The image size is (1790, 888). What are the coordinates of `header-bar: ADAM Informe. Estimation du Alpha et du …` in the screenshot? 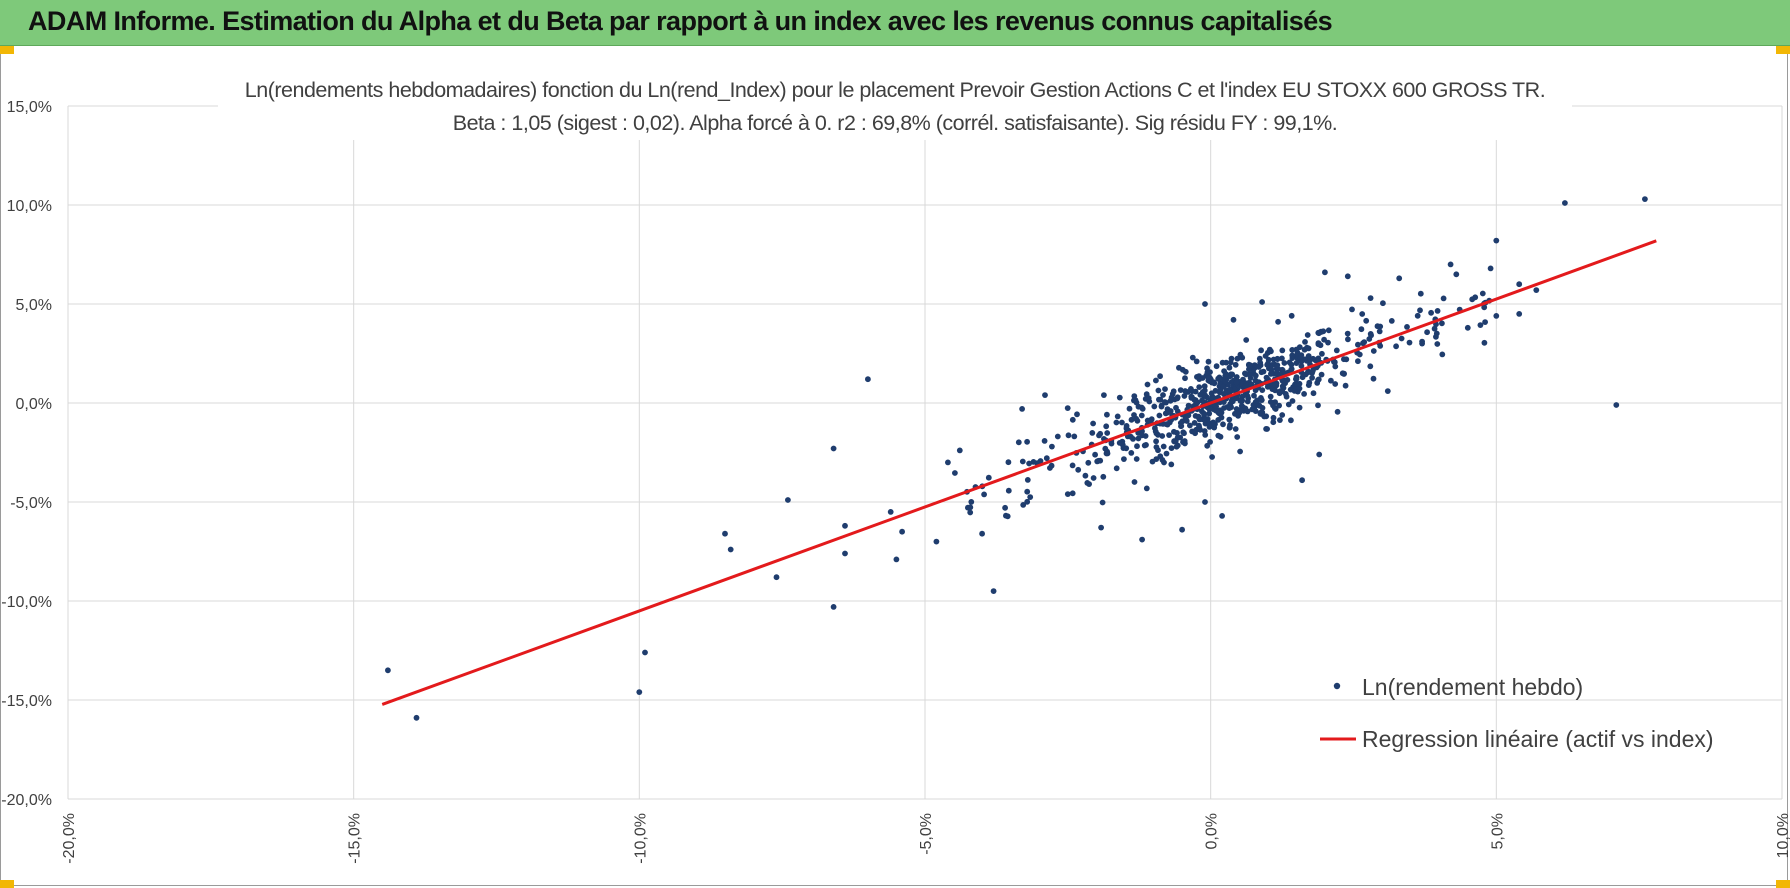 It's located at (895, 23).